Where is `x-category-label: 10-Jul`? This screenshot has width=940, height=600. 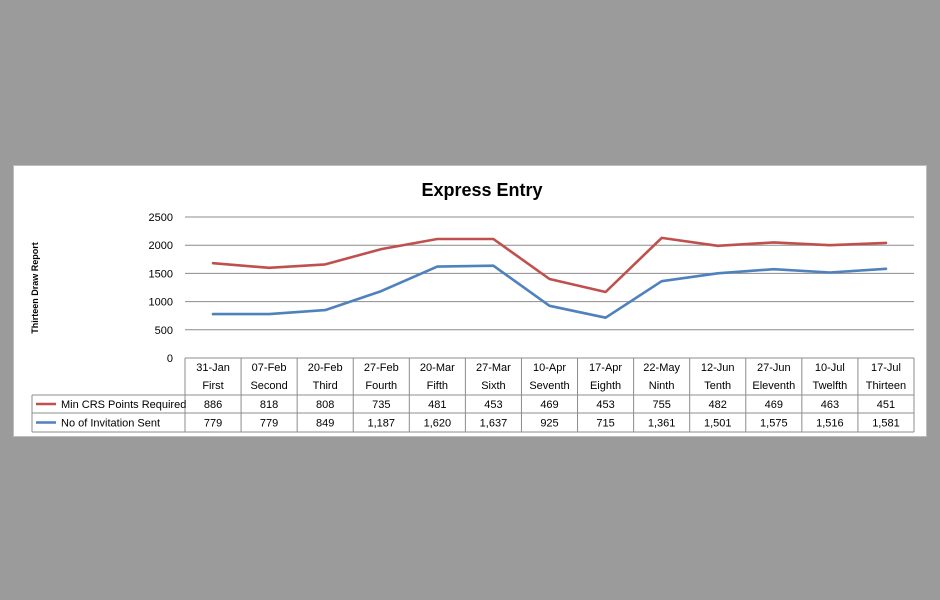
x-category-label: 10-Jul is located at coordinates (830, 368).